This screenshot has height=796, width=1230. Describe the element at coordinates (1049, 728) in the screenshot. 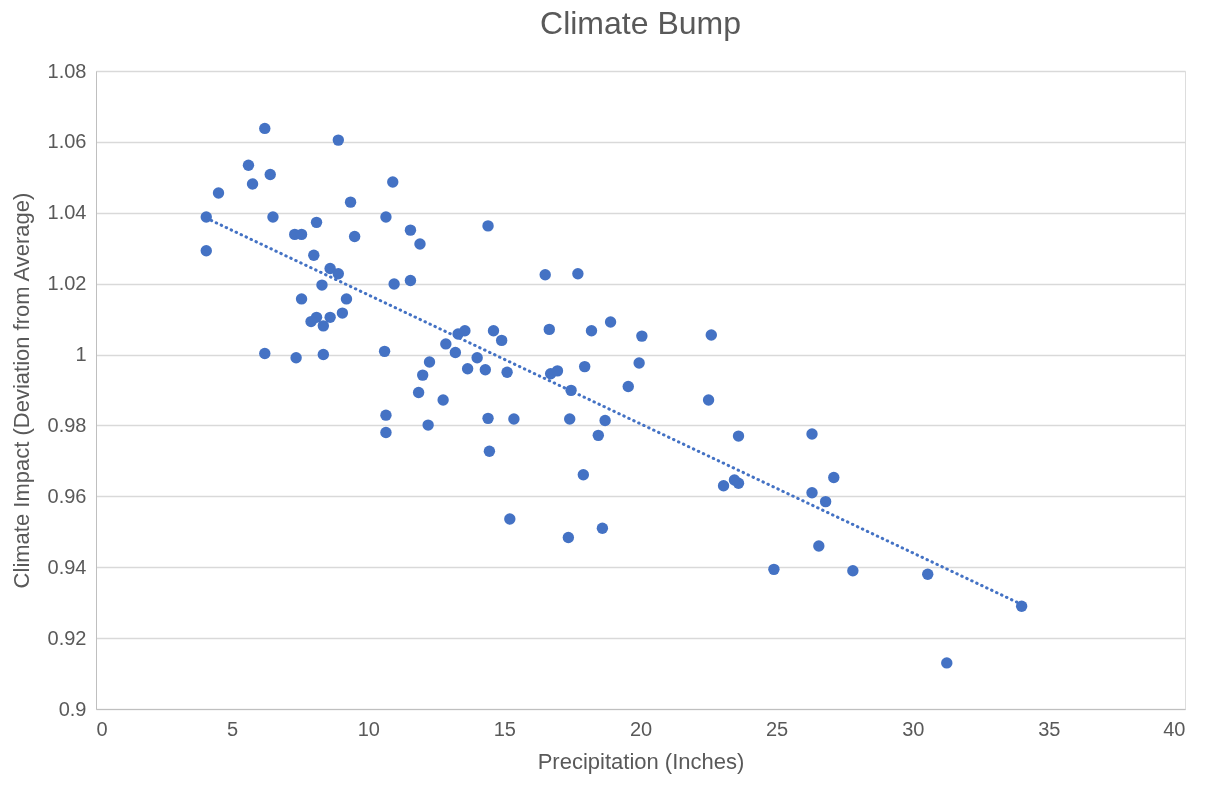

I see `x-tick-label: 35` at that location.